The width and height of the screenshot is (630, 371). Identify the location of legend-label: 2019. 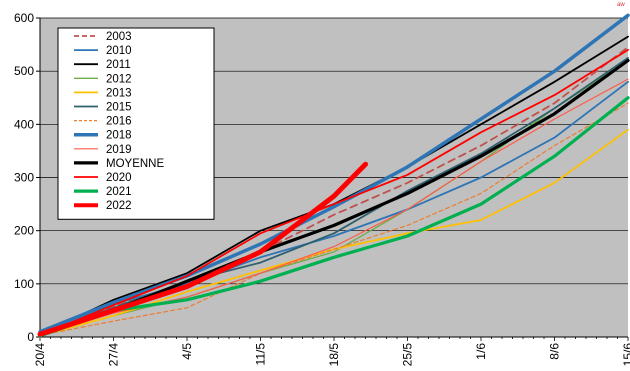
(119, 150).